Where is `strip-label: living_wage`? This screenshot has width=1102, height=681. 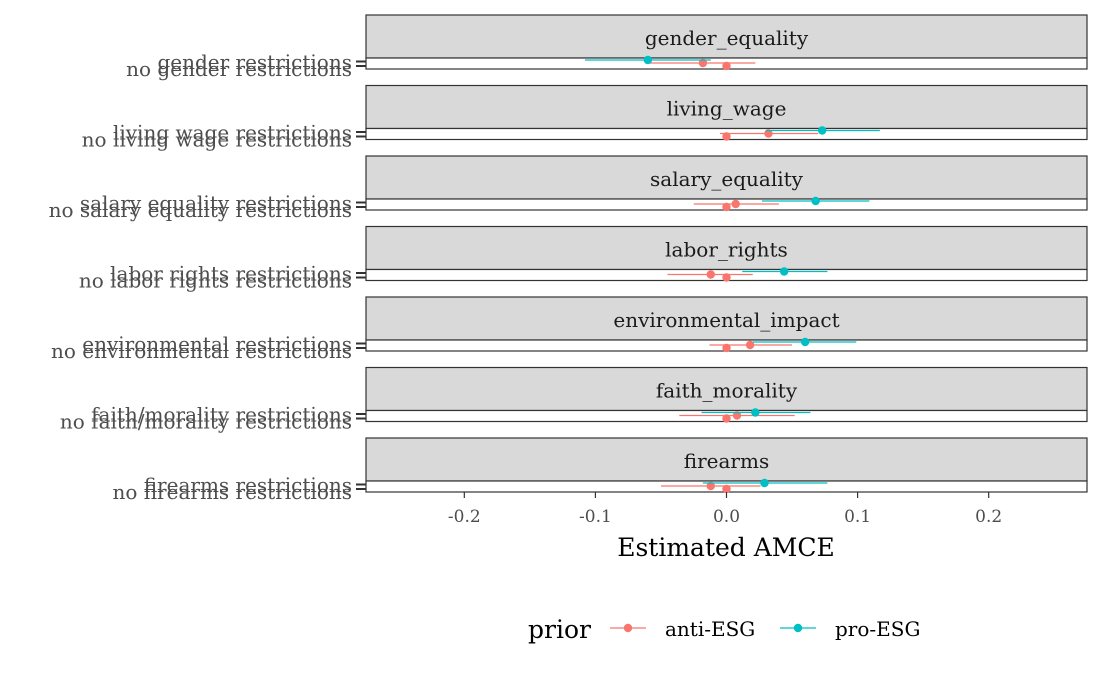
strip-label: living_wage is located at coordinates (727, 109).